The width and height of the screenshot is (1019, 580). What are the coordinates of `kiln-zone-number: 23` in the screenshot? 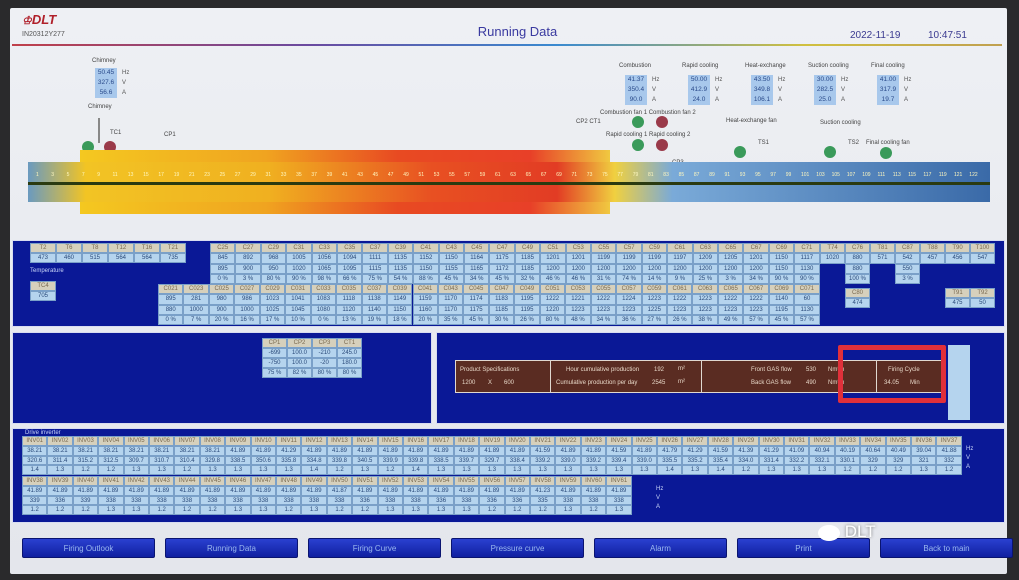 It's located at (207, 175).